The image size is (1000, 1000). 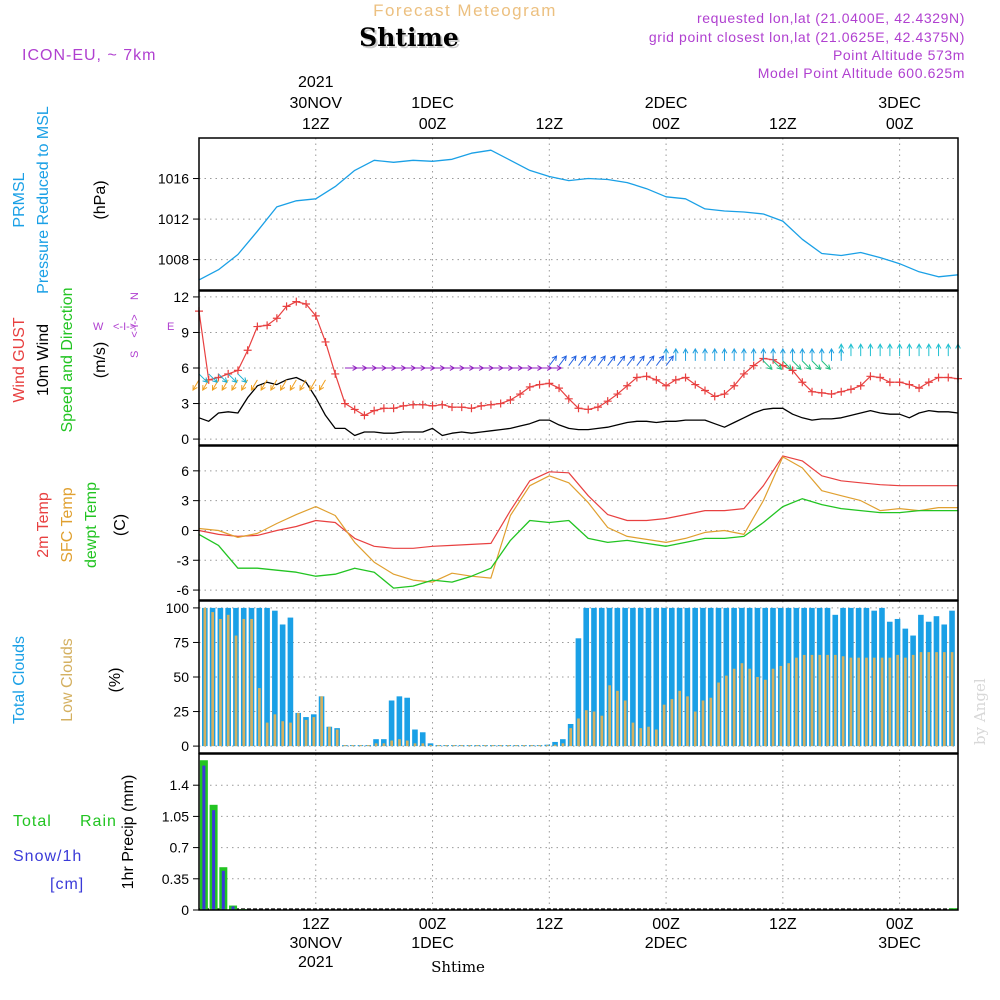 What do you see at coordinates (433, 924) in the screenshot?
I see `time-label-bottom: 00Z` at bounding box center [433, 924].